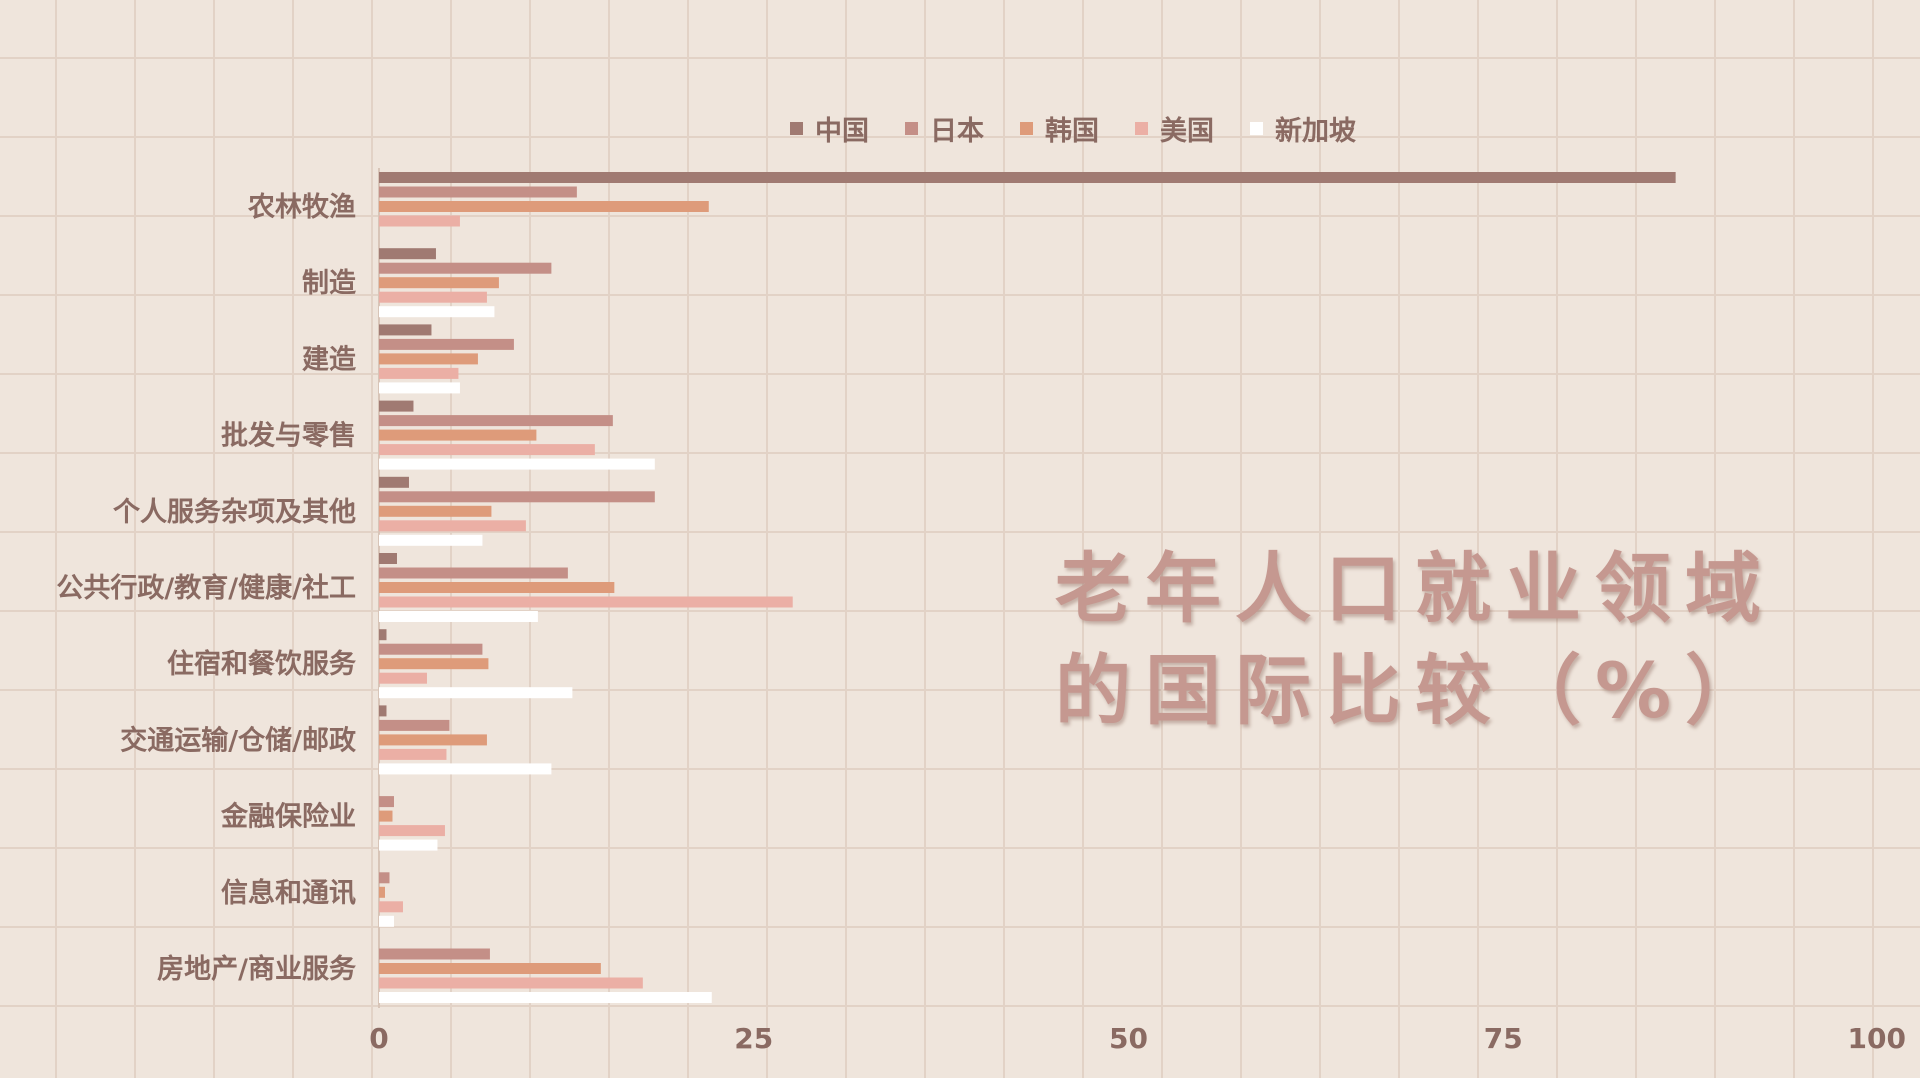  What do you see at coordinates (1415, 690) in the screenshot?
I see `chart-title-line-2: 的国际比较（%）` at bounding box center [1415, 690].